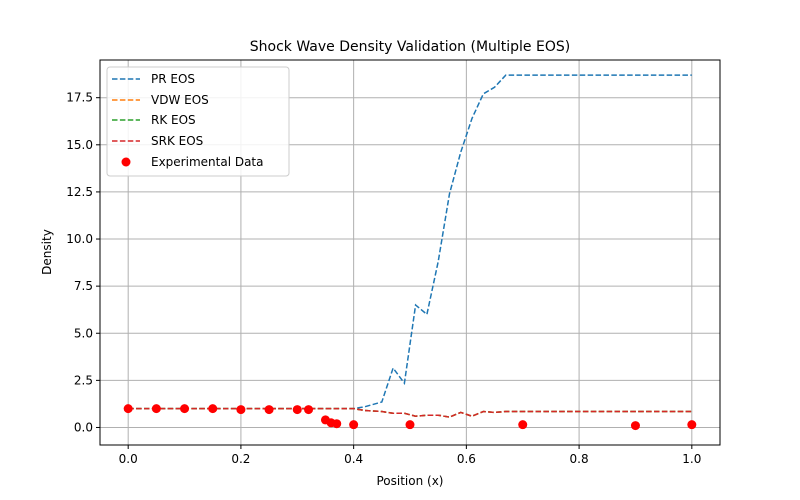 This screenshot has width=800, height=500. I want to click on x-tick-label: 0.0, so click(128, 459).